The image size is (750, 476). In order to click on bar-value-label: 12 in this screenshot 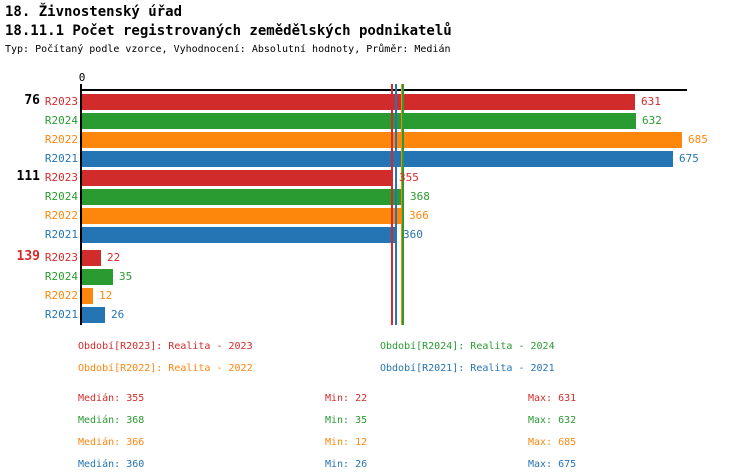, I will do `click(106, 295)`.